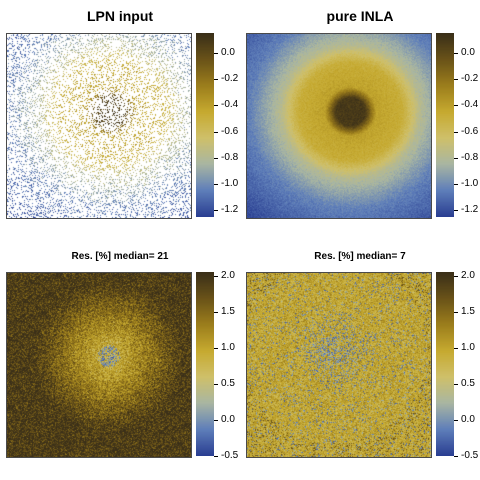 The width and height of the screenshot is (480, 480). What do you see at coordinates (120, 256) in the screenshot?
I see `lpn-residuals-title: Res. [%] median= 21` at bounding box center [120, 256].